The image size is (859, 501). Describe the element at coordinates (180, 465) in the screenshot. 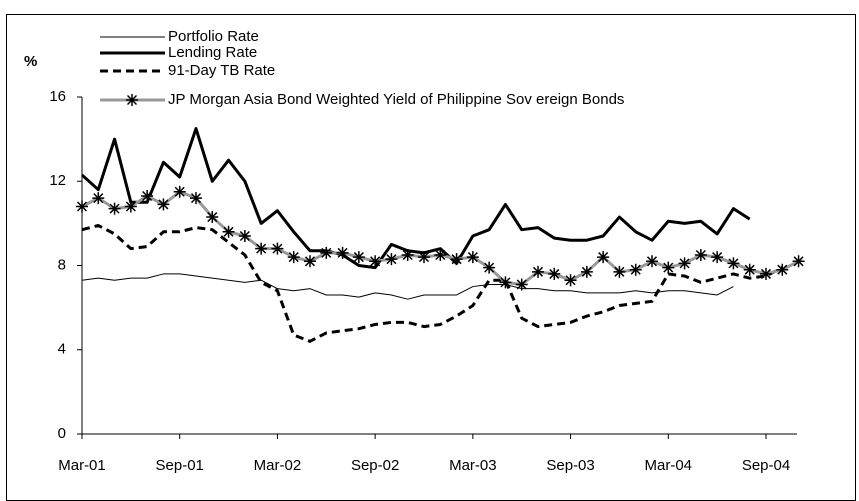

I see `x-tick-label: Sep-01` at that location.